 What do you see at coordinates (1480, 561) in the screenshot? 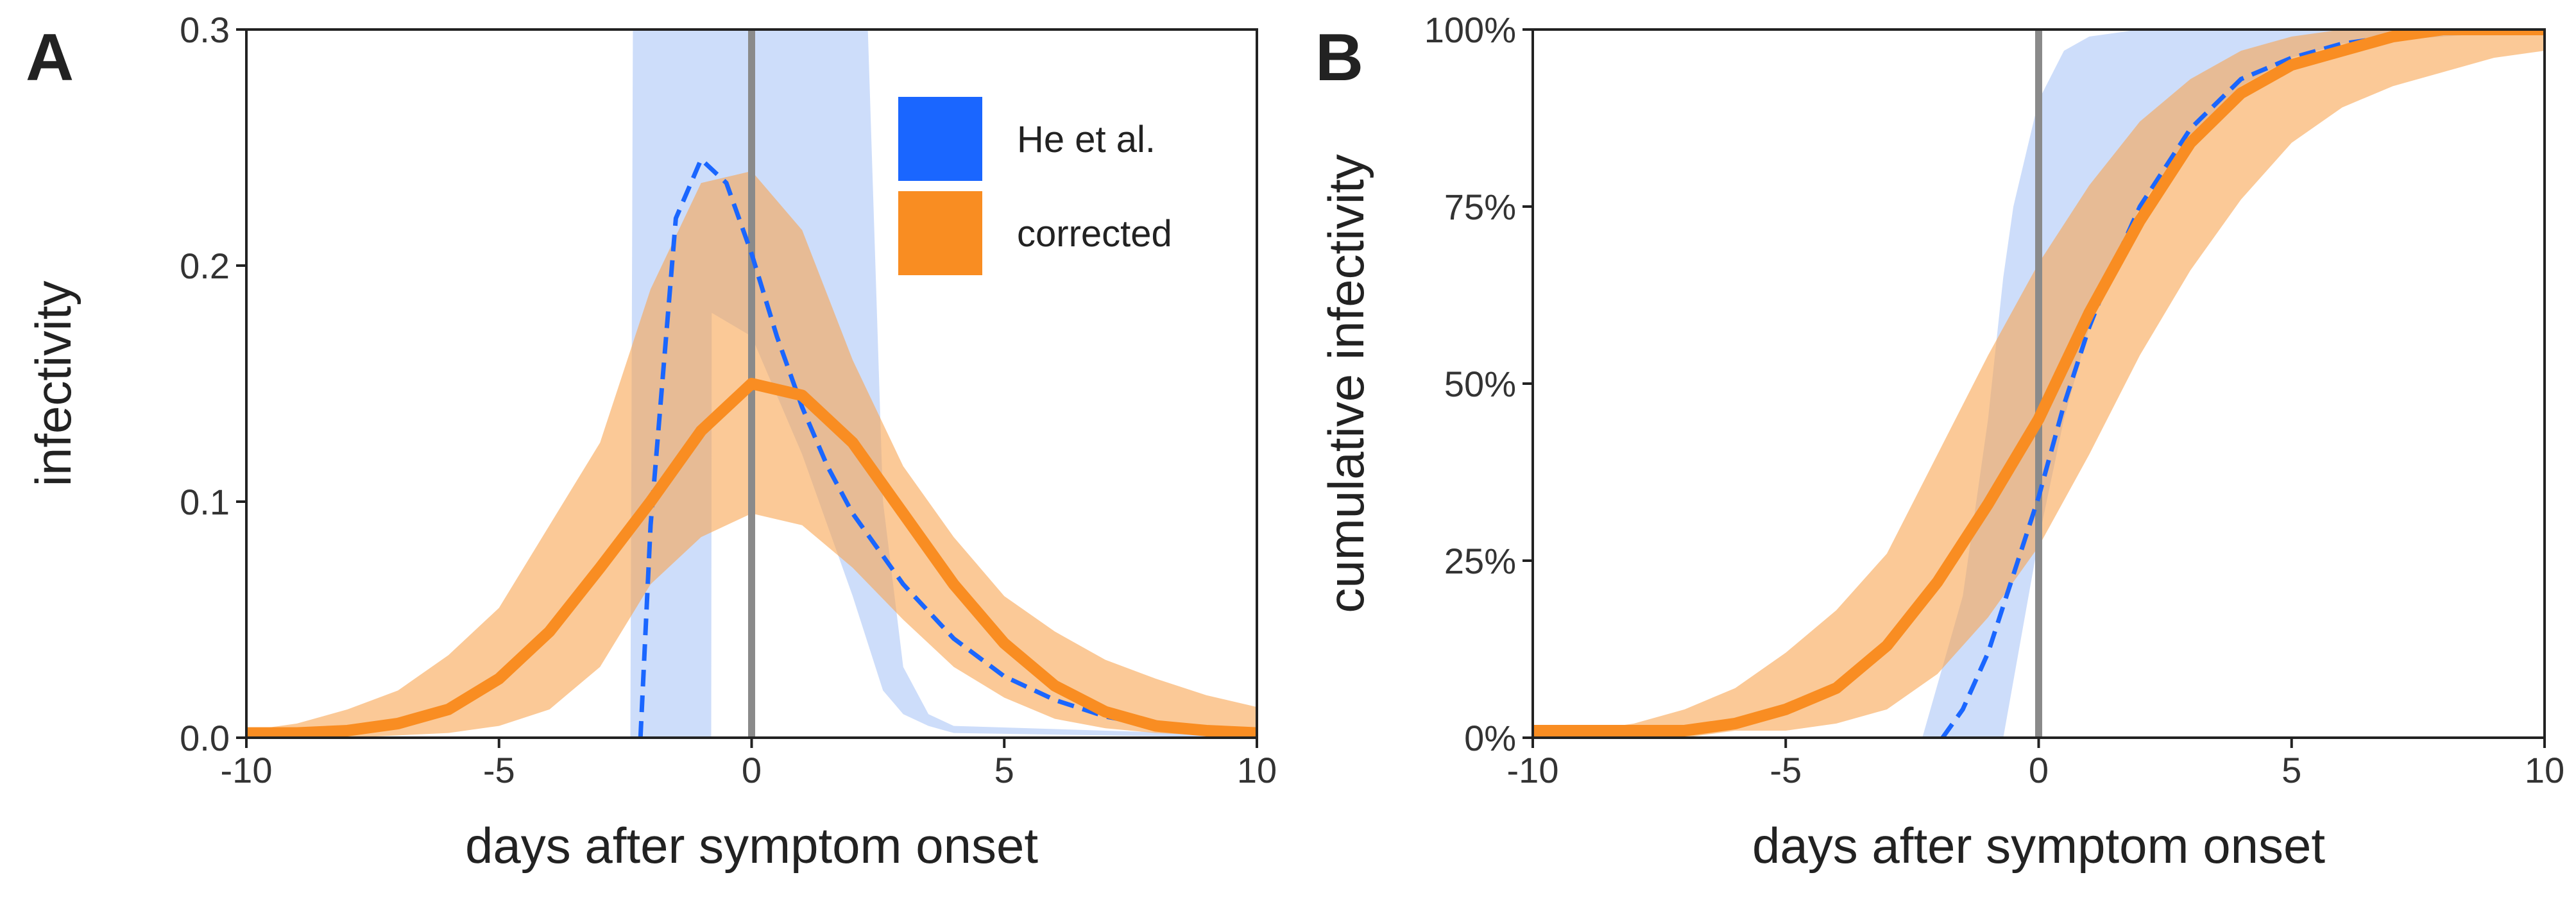
I see `y-tick-label: 25%` at bounding box center [1480, 561].